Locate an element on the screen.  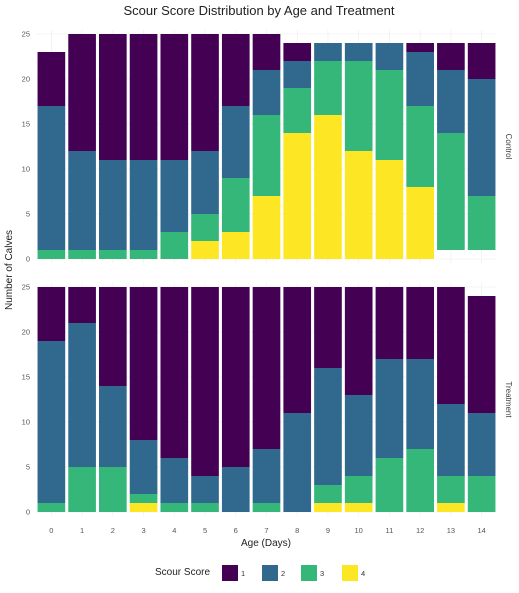
x-tick-label: 8 is located at coordinates (297, 530).